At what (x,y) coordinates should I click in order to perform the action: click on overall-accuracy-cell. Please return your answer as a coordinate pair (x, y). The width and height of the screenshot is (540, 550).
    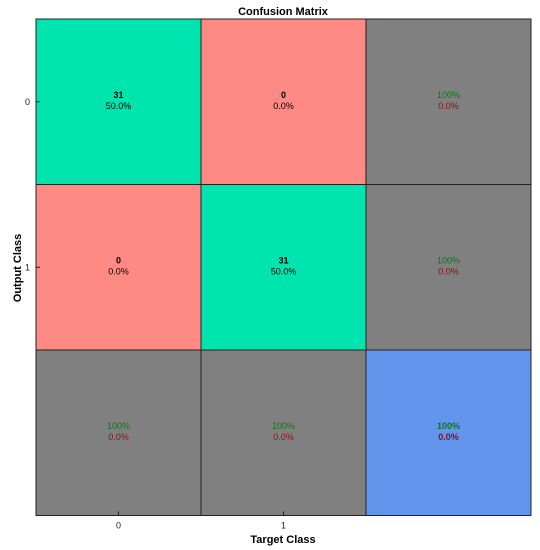
    Looking at the image, I should click on (448, 432).